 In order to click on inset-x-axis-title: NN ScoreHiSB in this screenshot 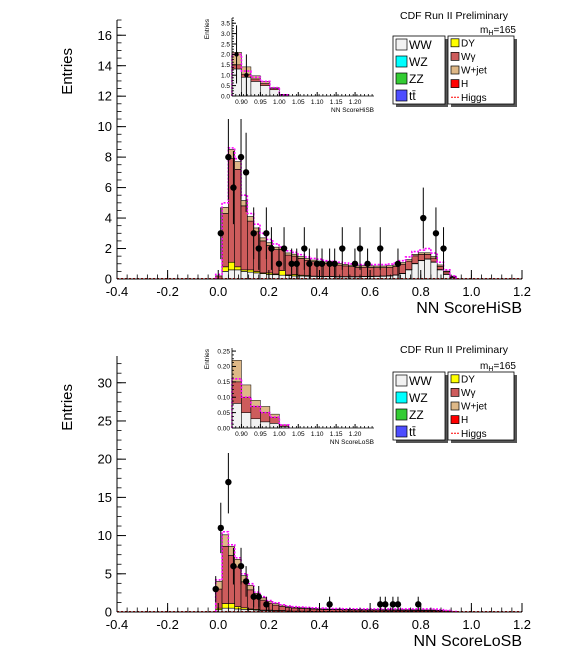, I will do `click(352, 110)`.